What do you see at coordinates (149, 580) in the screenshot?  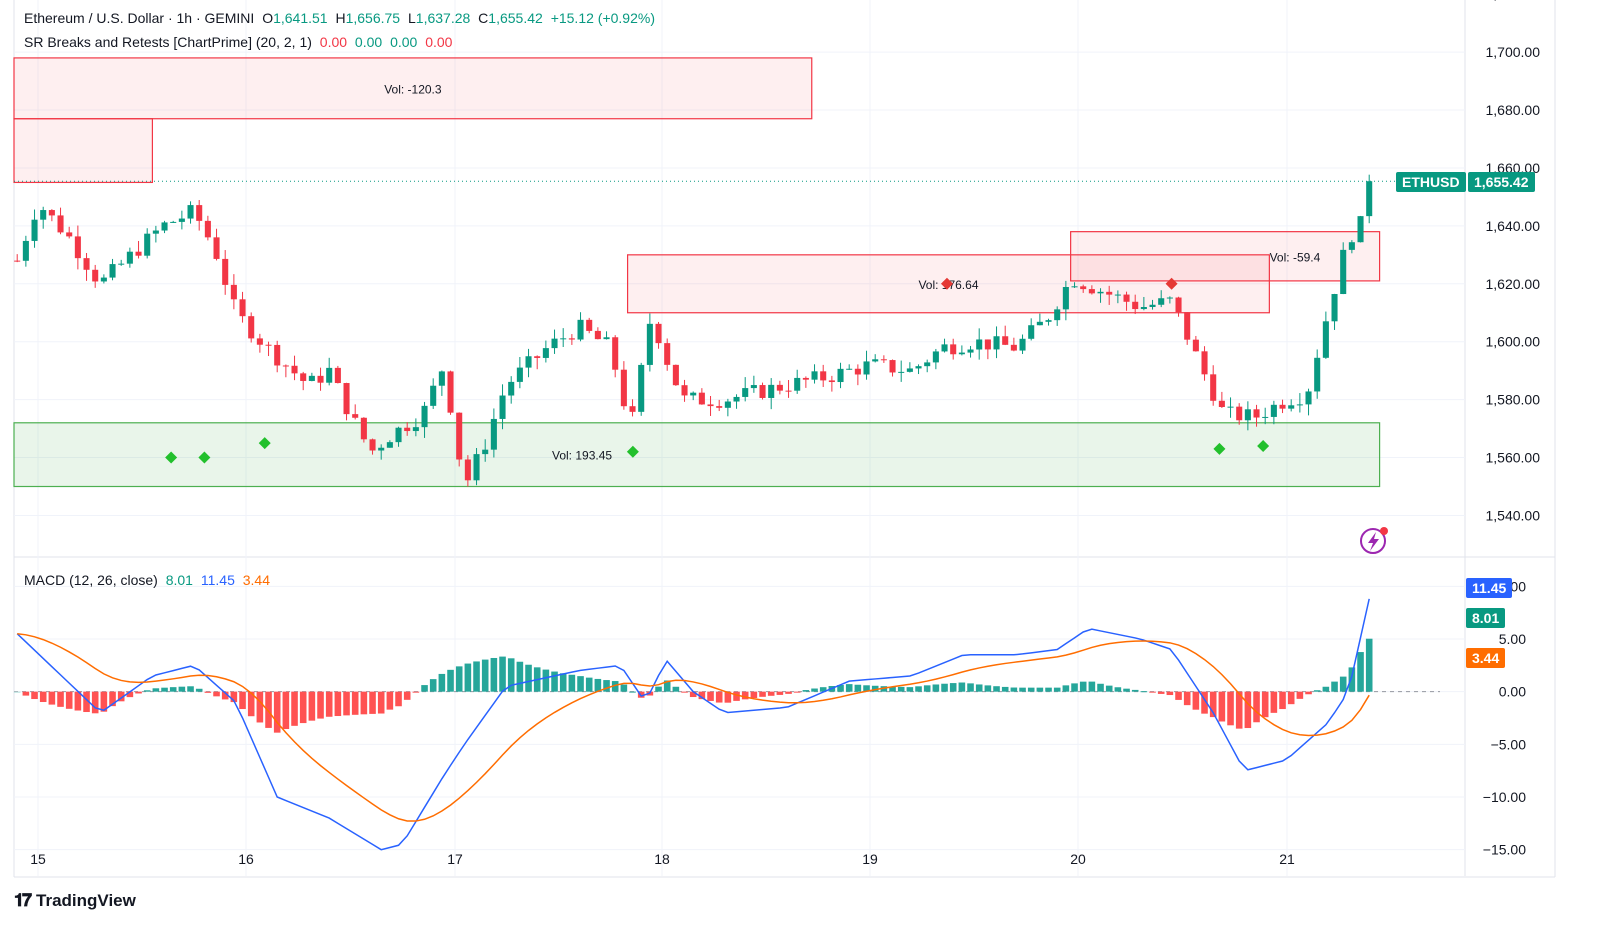 I see `macd-legend: MACD (12, 26, close) 8.01 11.45 3.44` at bounding box center [149, 580].